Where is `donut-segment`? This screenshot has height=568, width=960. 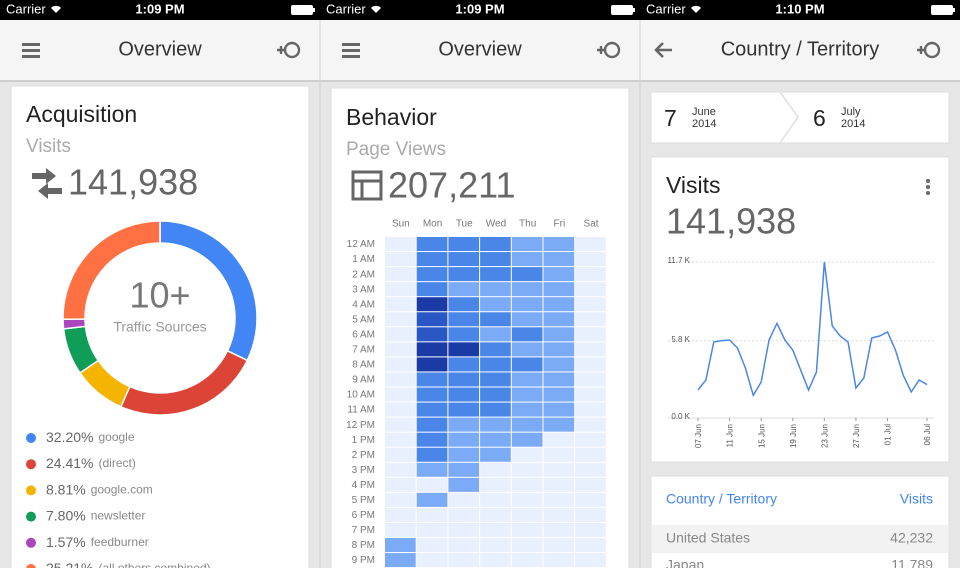 donut-segment is located at coordinates (111, 270).